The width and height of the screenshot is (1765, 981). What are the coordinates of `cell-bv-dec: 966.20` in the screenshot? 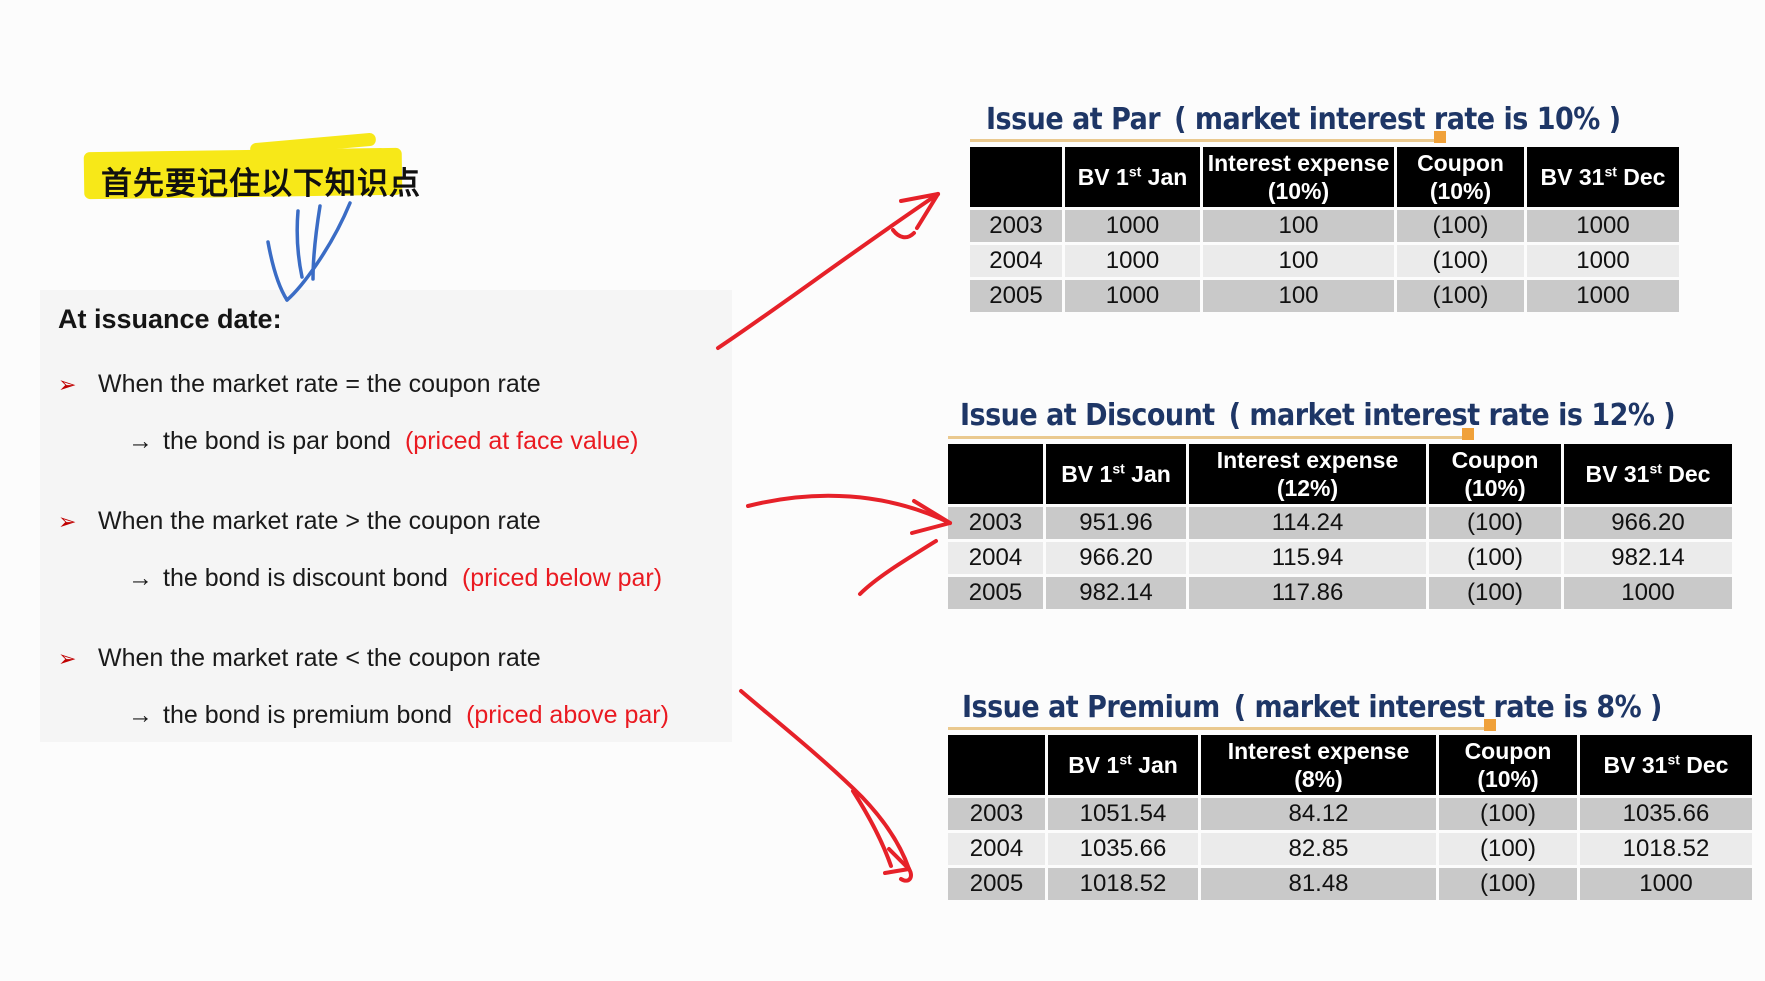 It's located at (1648, 523).